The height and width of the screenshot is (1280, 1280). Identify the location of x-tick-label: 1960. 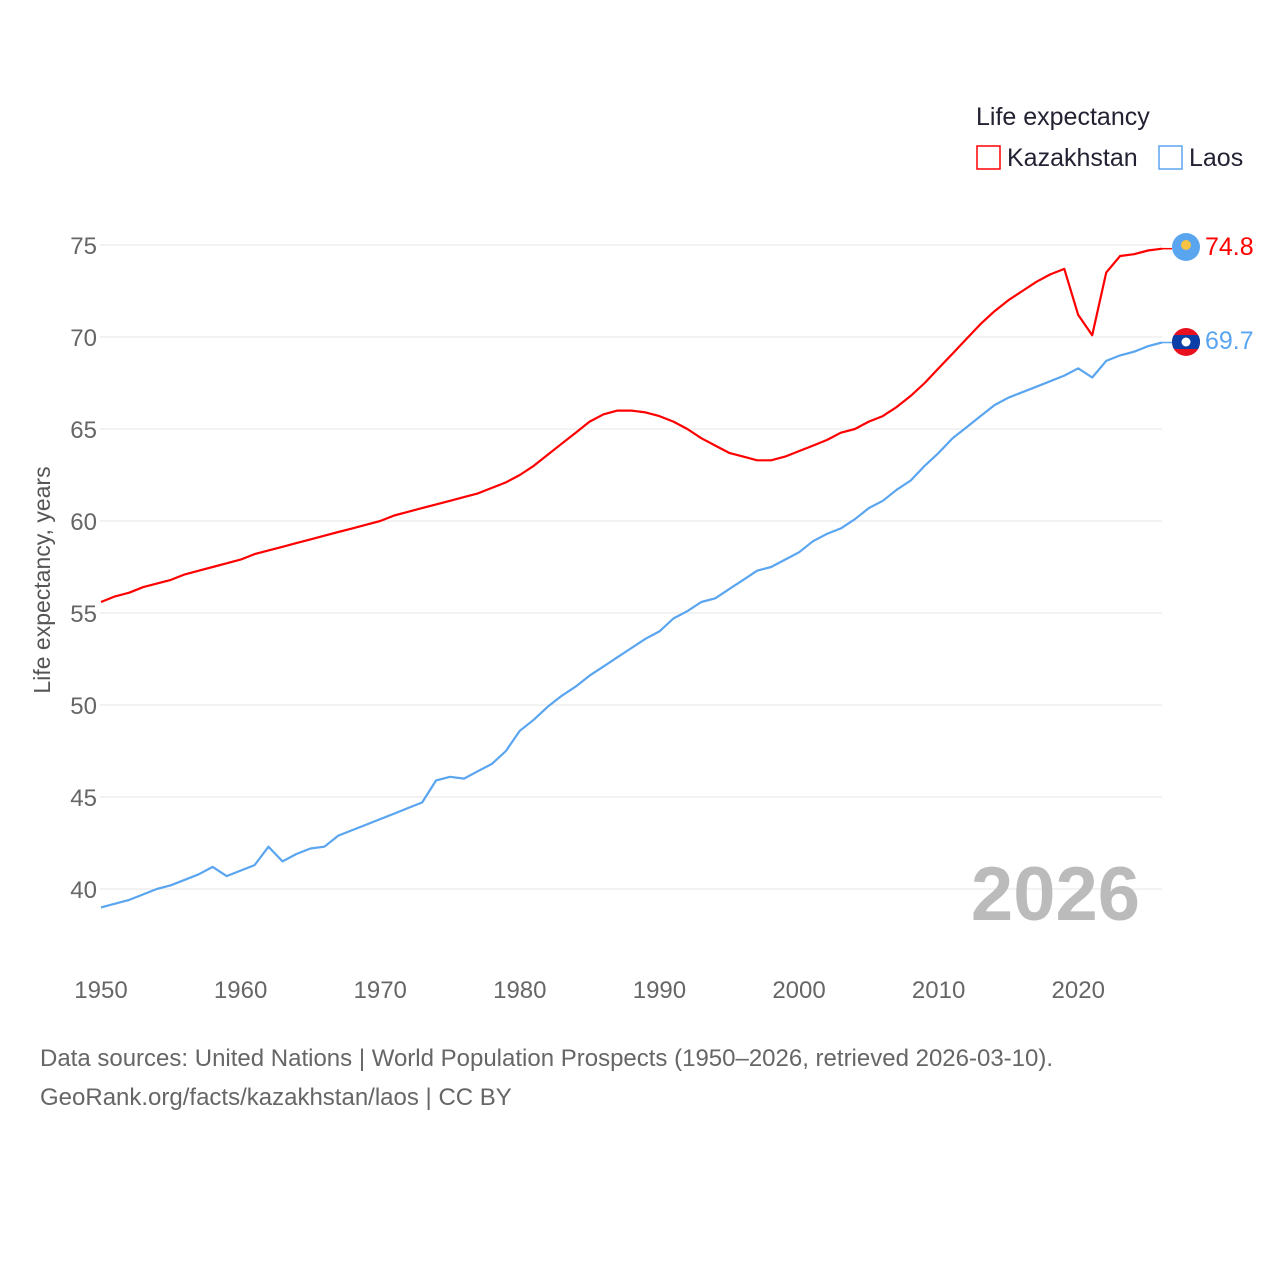
(240, 990).